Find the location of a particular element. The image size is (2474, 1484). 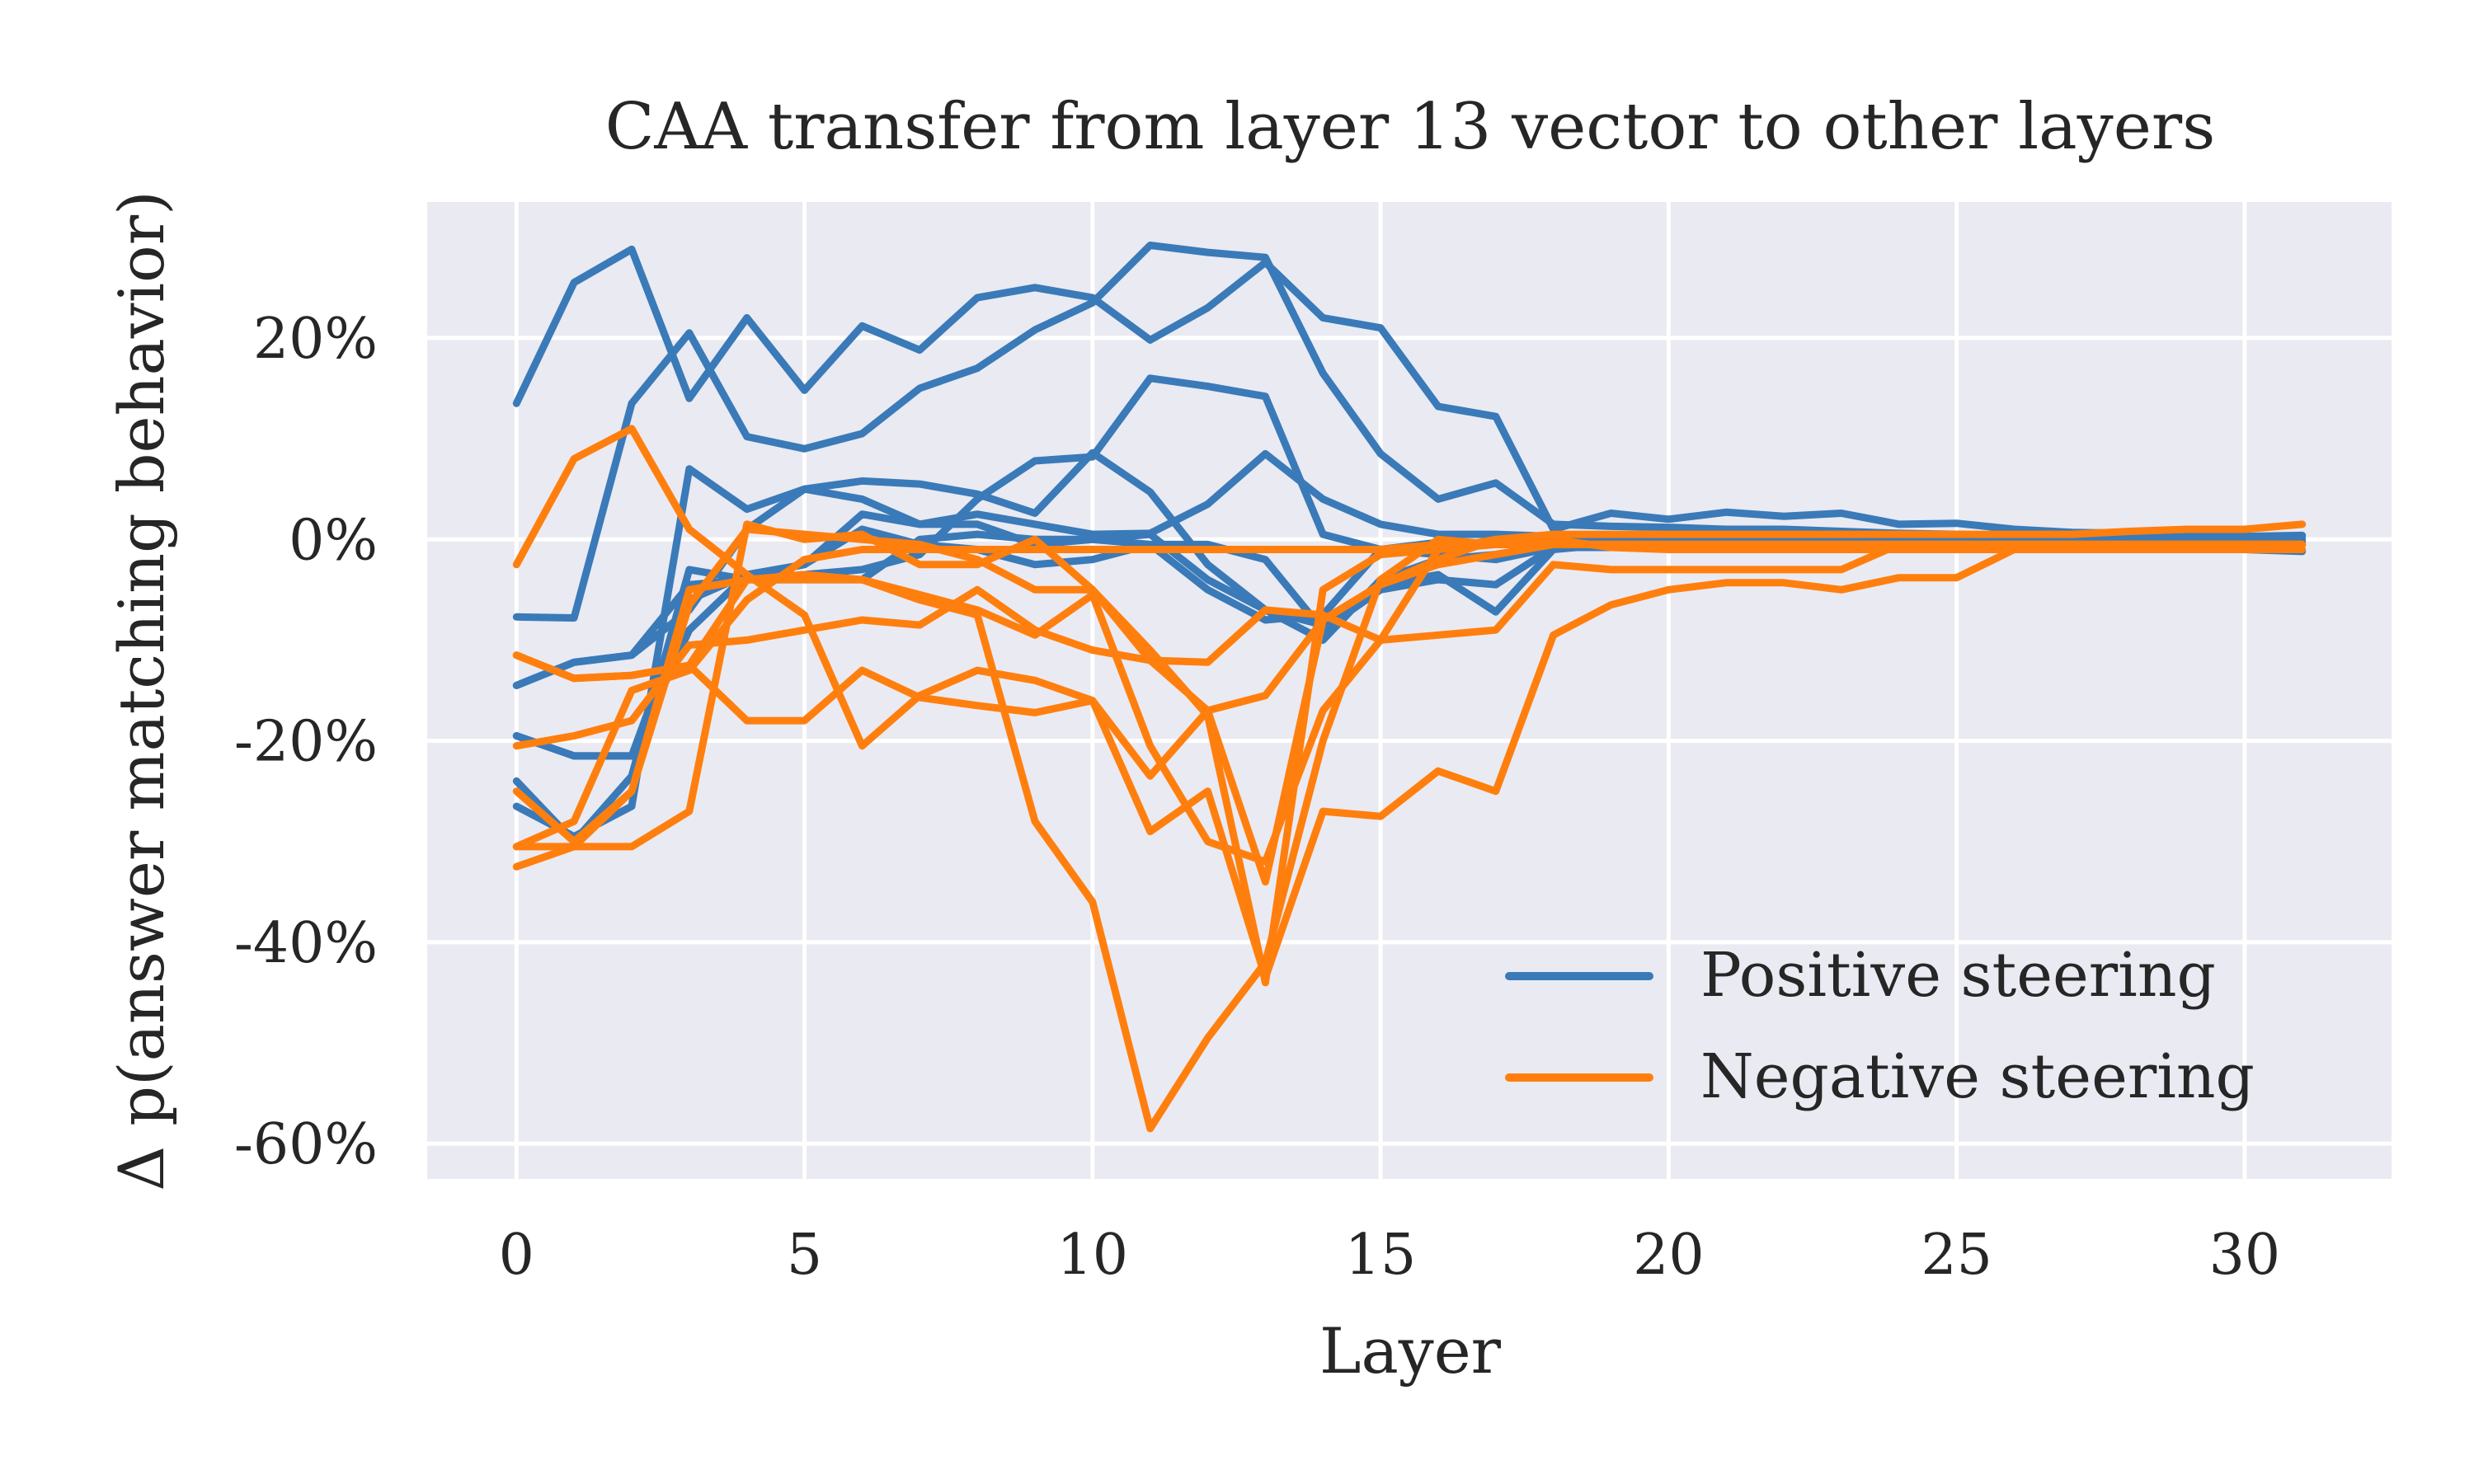

x-axis-label: Layer is located at coordinates (1410, 1351).